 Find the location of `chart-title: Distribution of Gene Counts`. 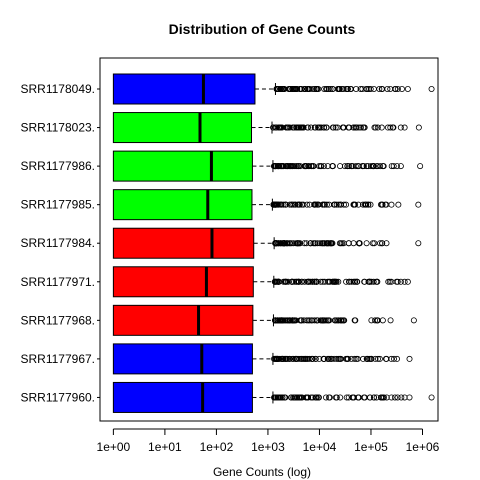

chart-title: Distribution of Gene Counts is located at coordinates (262, 29).